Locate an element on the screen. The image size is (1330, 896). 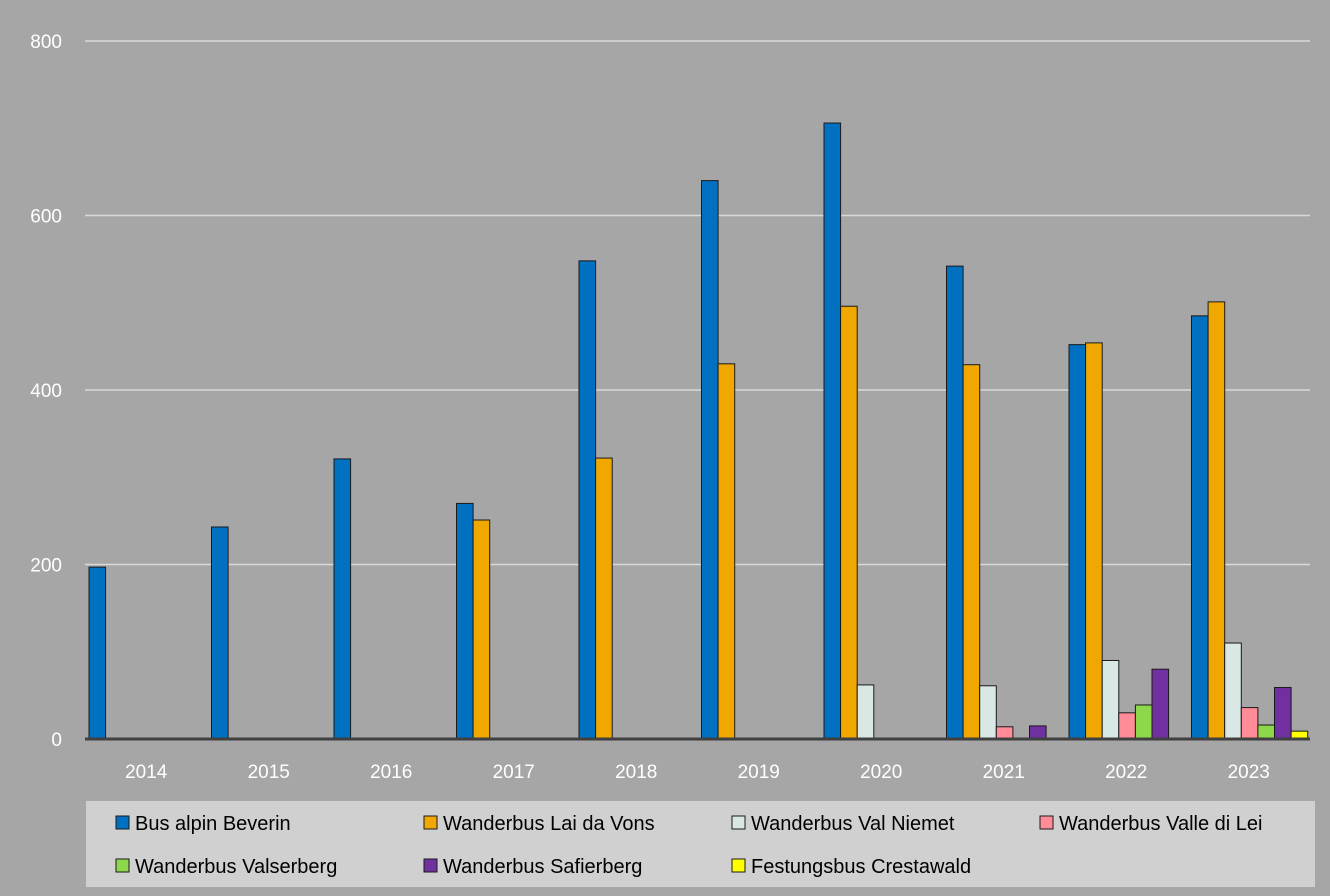
legend-label: Wanderbus Valserberg is located at coordinates (236, 867).